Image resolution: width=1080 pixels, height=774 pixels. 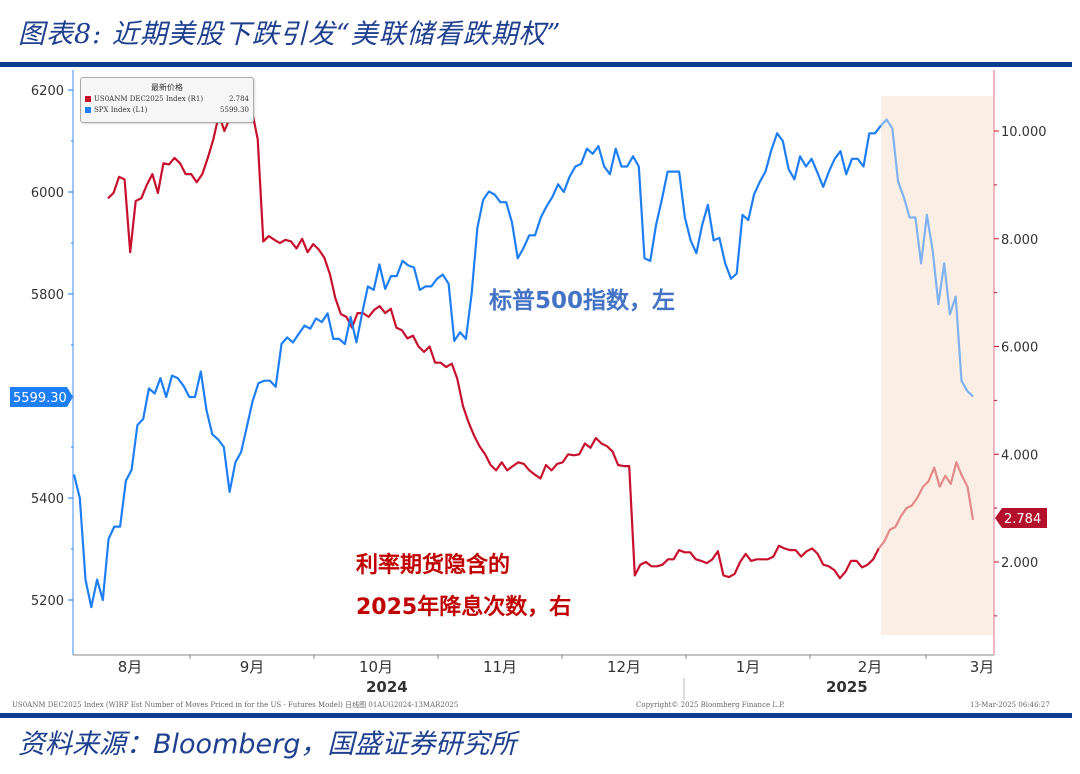 What do you see at coordinates (624, 667) in the screenshot?
I see `x-tick-label: 12月` at bounding box center [624, 667].